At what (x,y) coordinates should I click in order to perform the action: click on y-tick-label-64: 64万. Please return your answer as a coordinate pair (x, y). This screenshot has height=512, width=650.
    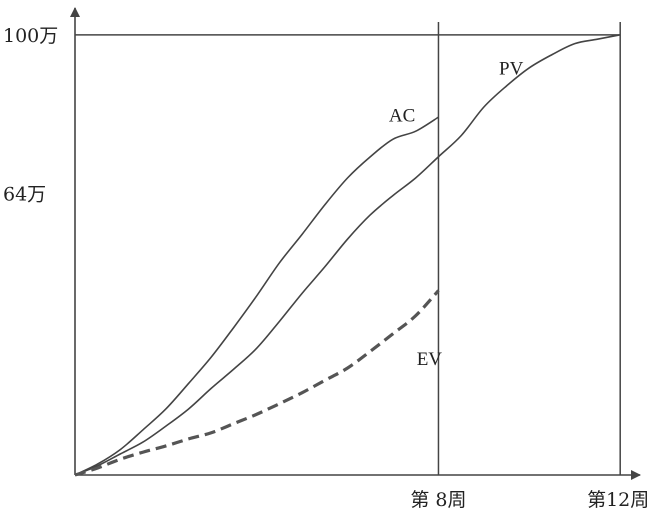
    Looking at the image, I should click on (24, 194).